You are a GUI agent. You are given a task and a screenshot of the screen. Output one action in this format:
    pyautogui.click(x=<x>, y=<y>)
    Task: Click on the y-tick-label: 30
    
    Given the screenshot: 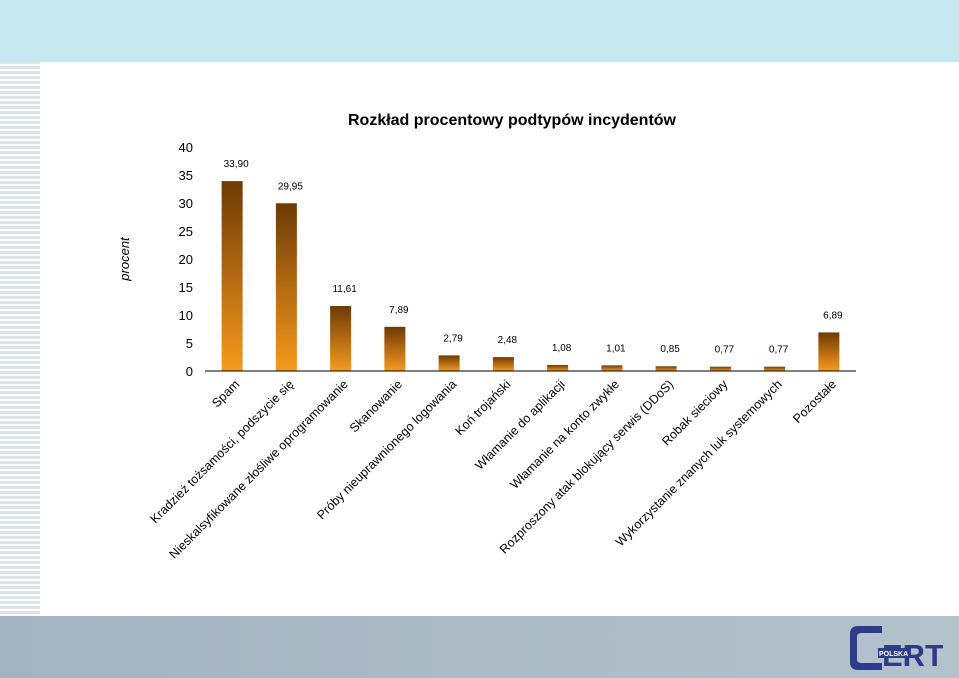 What is the action you would take?
    pyautogui.click(x=186, y=203)
    